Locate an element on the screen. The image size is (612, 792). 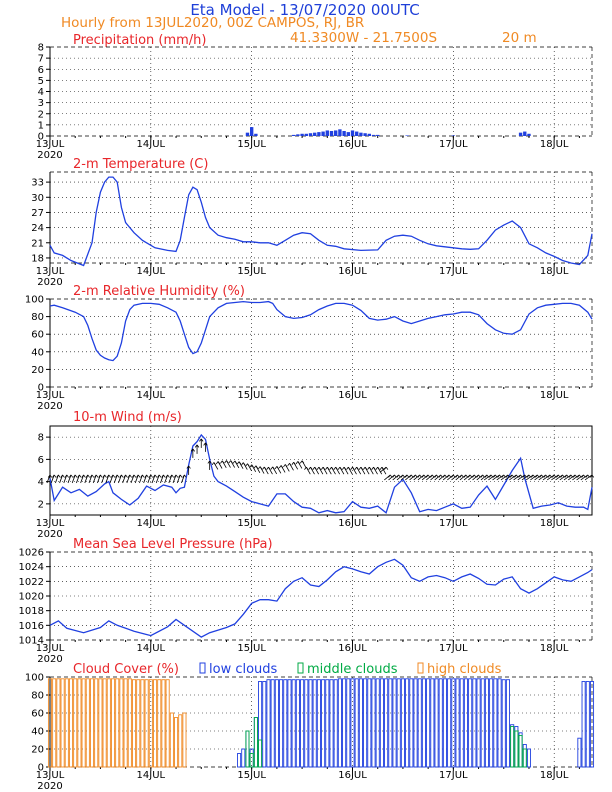
x-tick-label: 13JUL is located at coordinates (50, 271).